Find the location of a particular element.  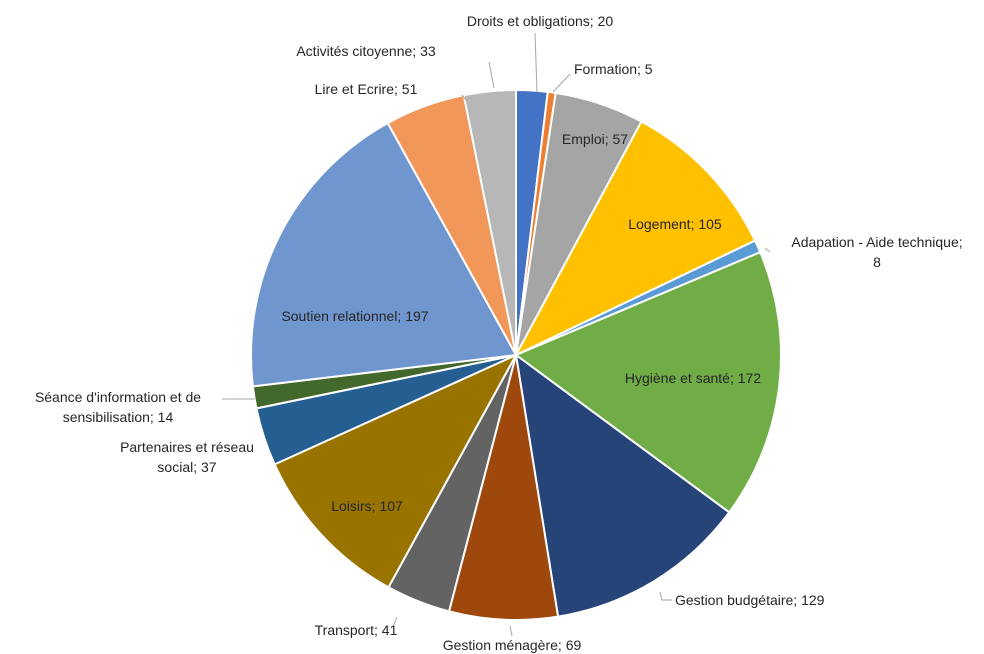

data-label-line: 8 is located at coordinates (877, 262).